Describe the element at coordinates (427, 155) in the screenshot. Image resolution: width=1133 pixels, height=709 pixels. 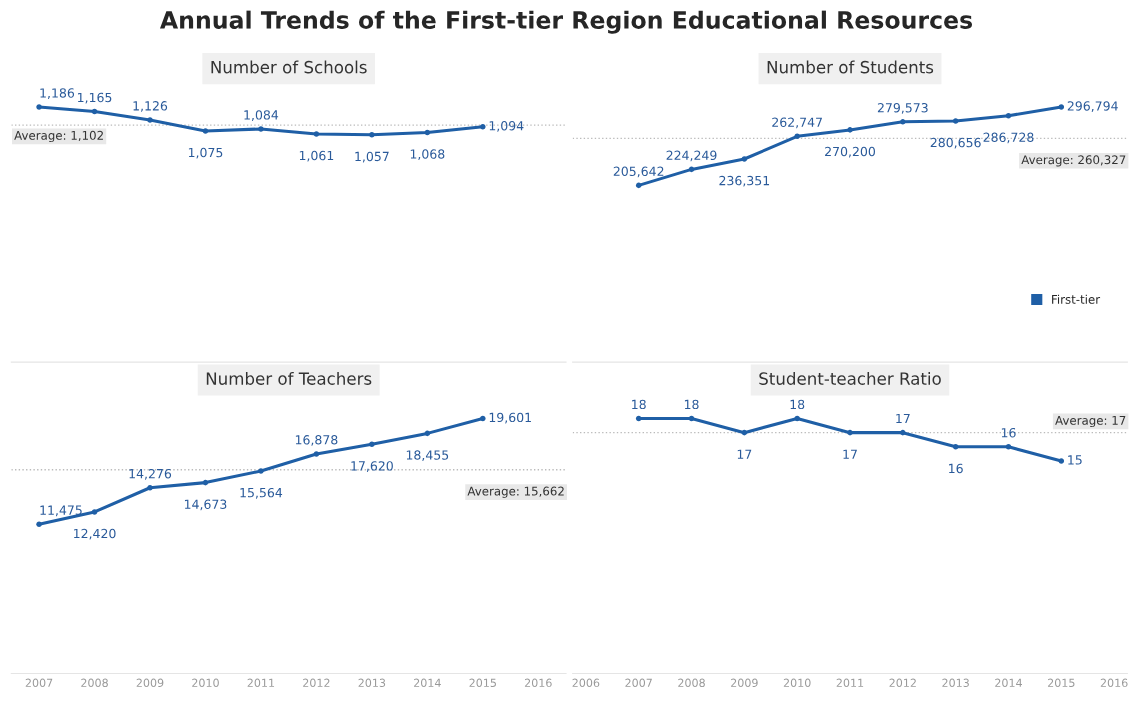
I see `data-label: 1,068` at that location.